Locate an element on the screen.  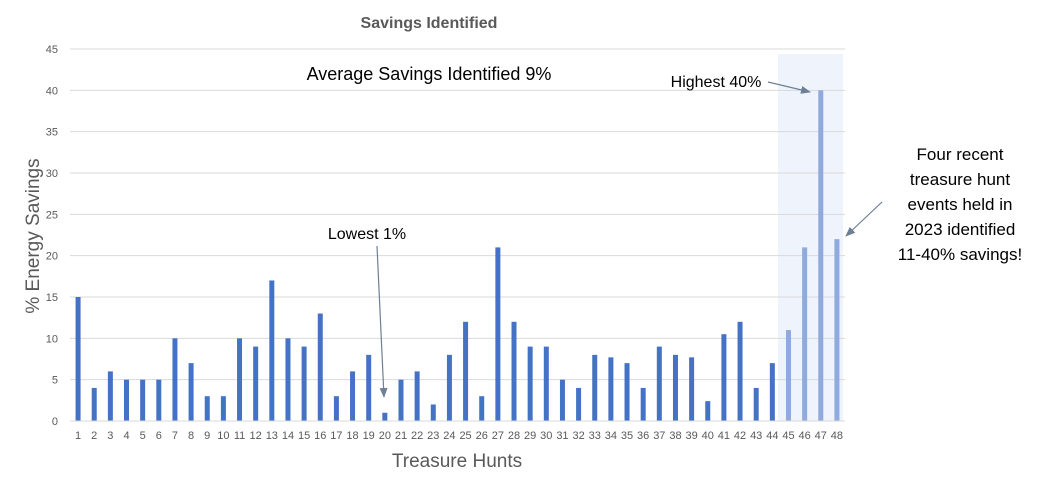
x-axis-title: Treasure Hunts is located at coordinates (457, 461).